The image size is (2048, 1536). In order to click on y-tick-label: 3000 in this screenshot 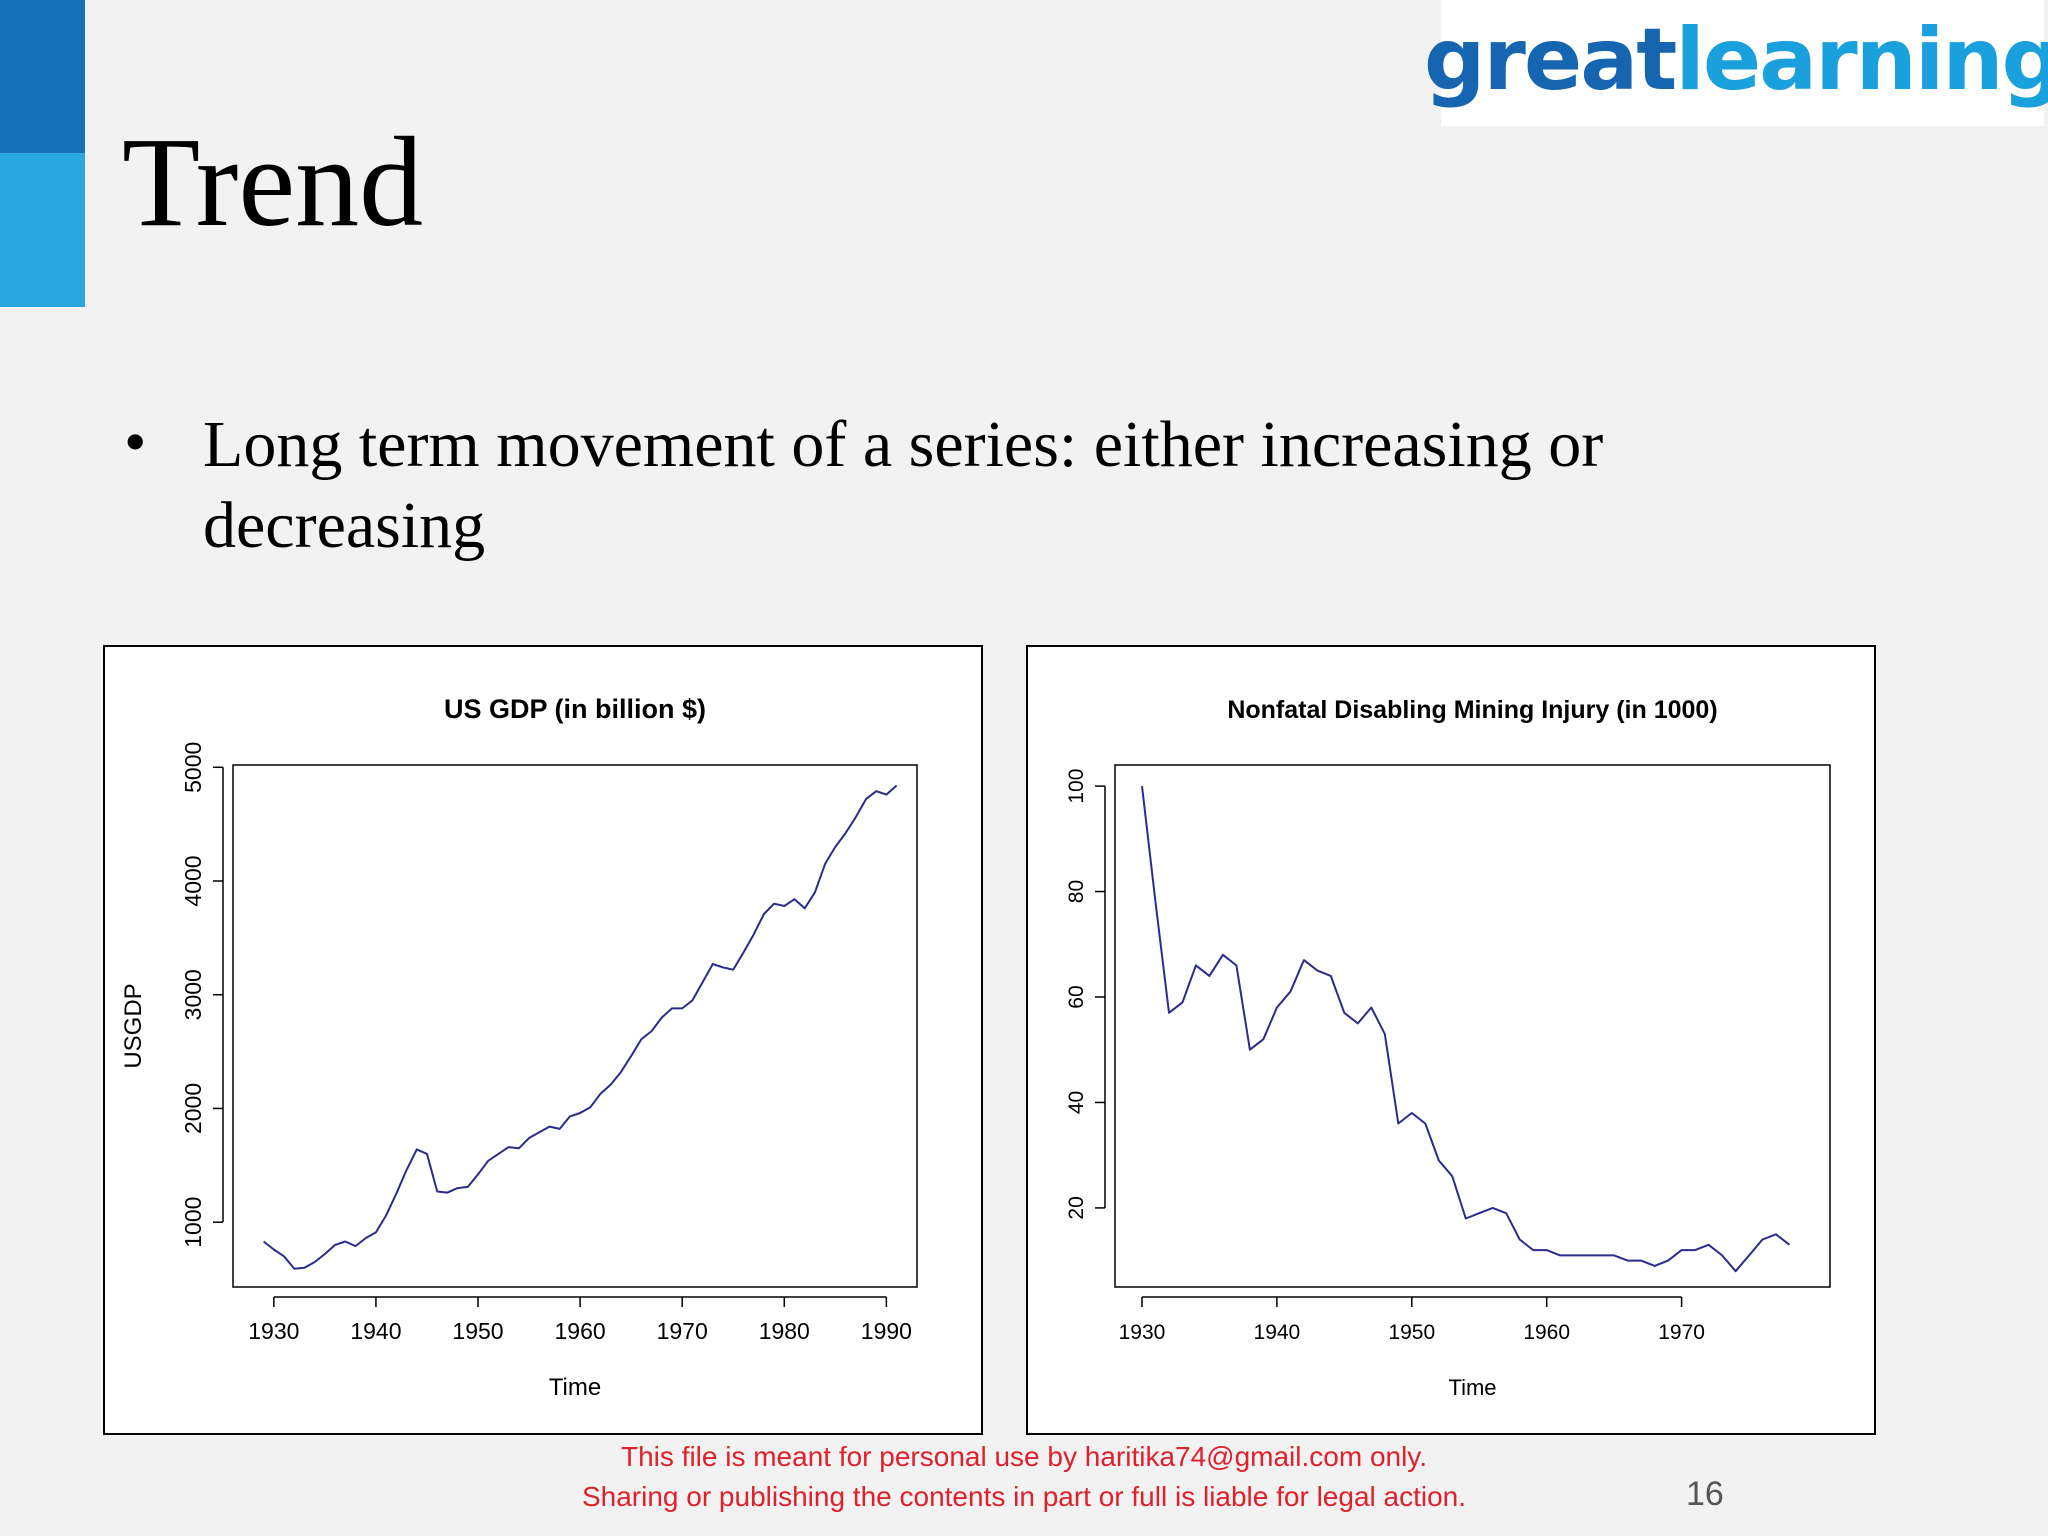, I will do `click(193, 994)`.